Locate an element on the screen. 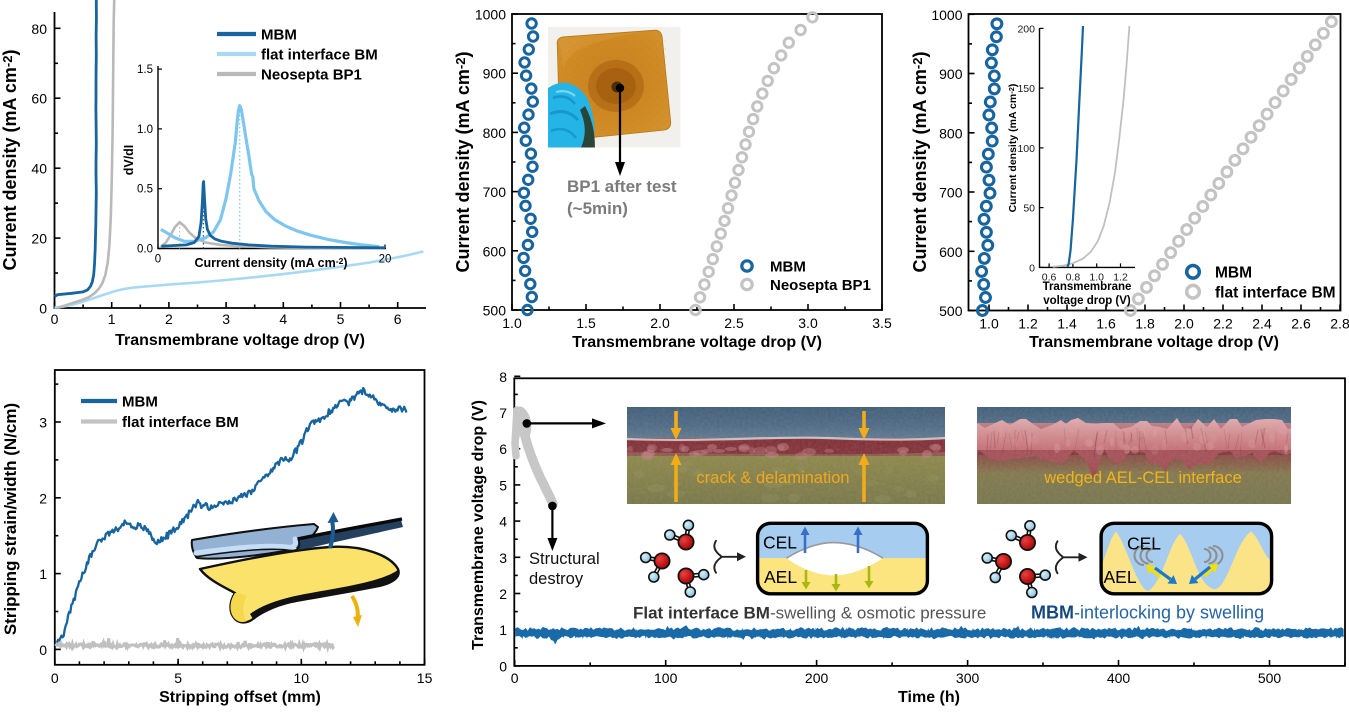  svg-text: 8 is located at coordinates (503, 377).